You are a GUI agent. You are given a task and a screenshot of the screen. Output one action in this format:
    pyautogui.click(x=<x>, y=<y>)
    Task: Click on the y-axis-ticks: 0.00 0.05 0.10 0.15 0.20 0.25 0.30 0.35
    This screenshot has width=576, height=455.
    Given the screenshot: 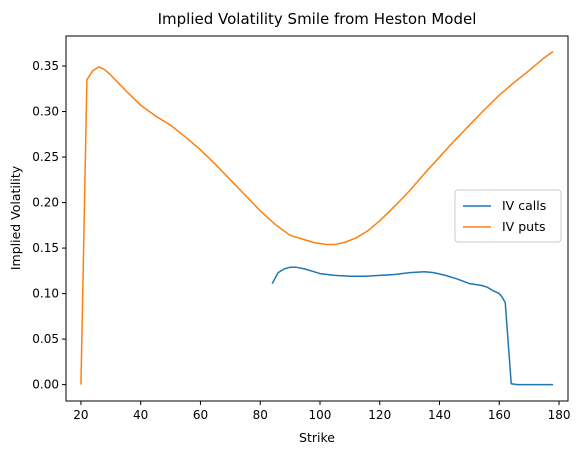 What is the action you would take?
    pyautogui.click(x=49, y=225)
    